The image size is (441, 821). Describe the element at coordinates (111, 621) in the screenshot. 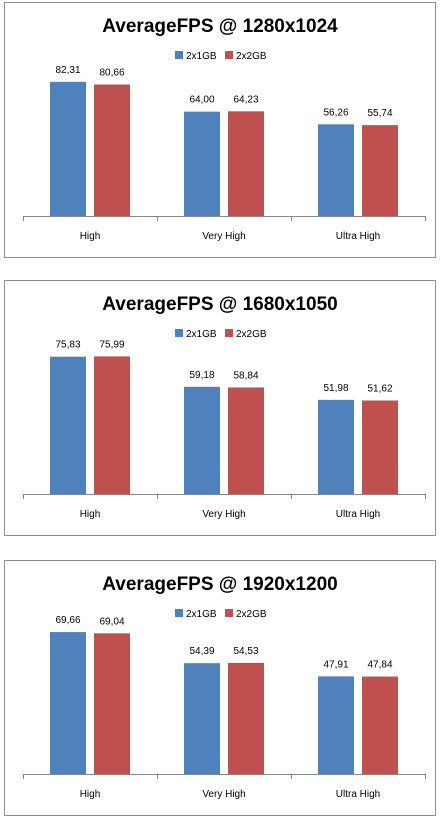

I see `data-label: 69,04` at that location.